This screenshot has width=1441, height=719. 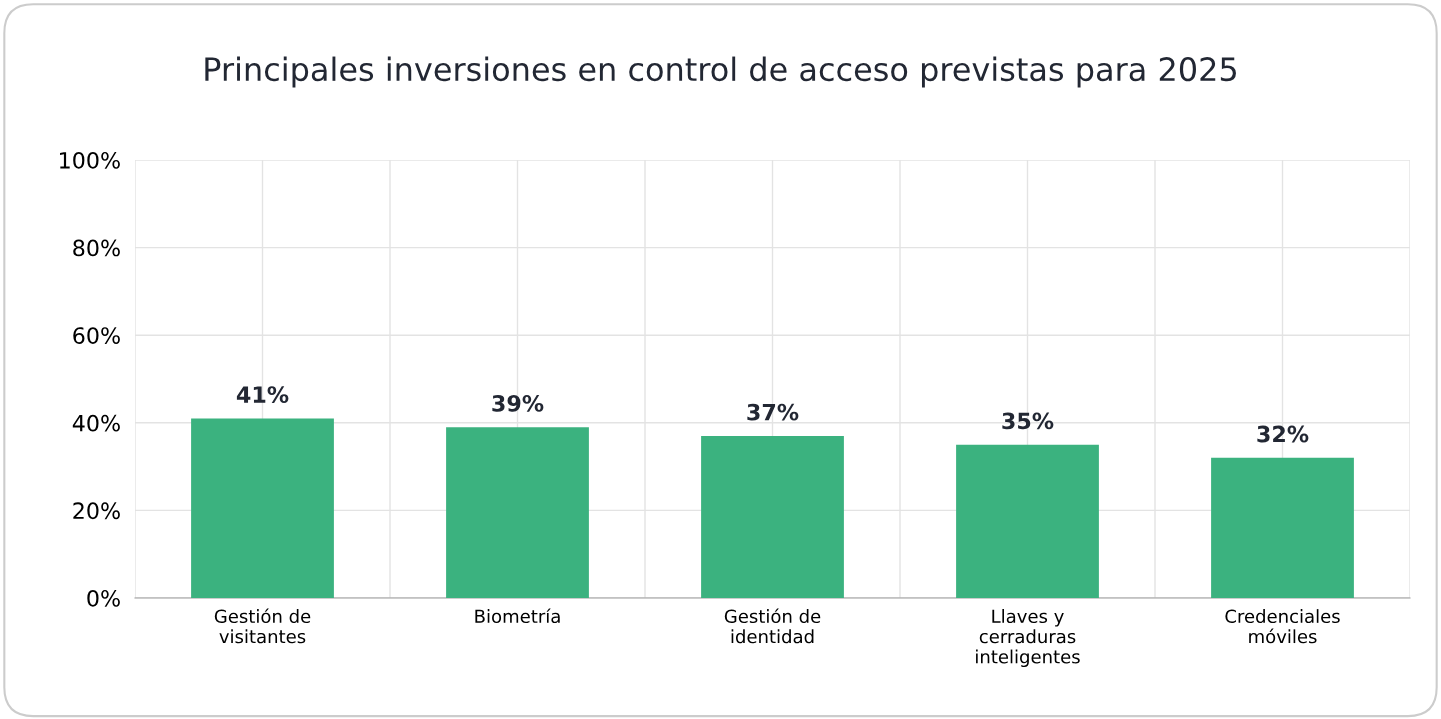 What do you see at coordinates (96, 511) in the screenshot?
I see `y-tick-label: 20%` at bounding box center [96, 511].